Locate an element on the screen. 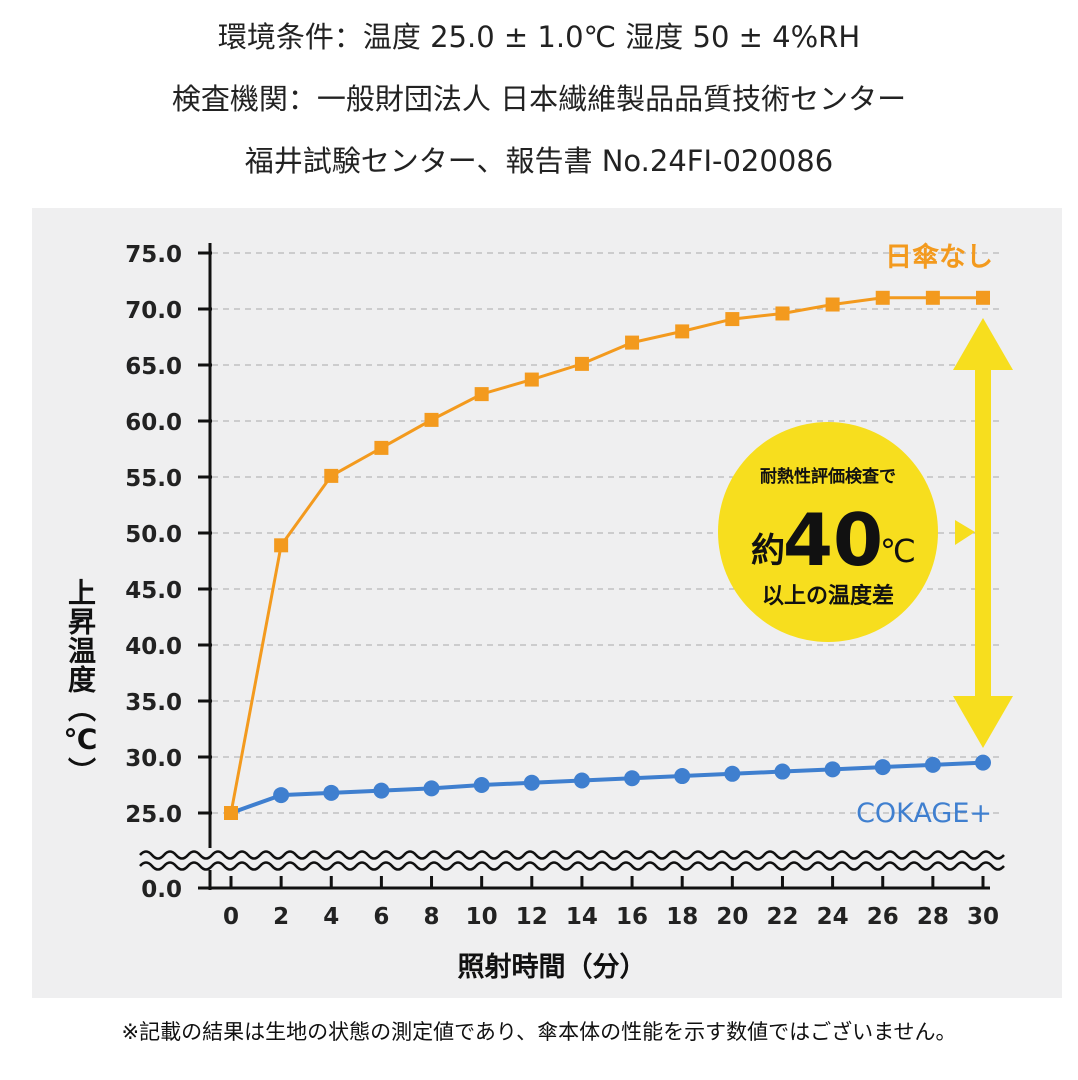 This screenshot has height=1080, width=1078. callout-bubble: 耐熱性評価検査で 約 40 ℃ 以上の温度差 is located at coordinates (846, 532).